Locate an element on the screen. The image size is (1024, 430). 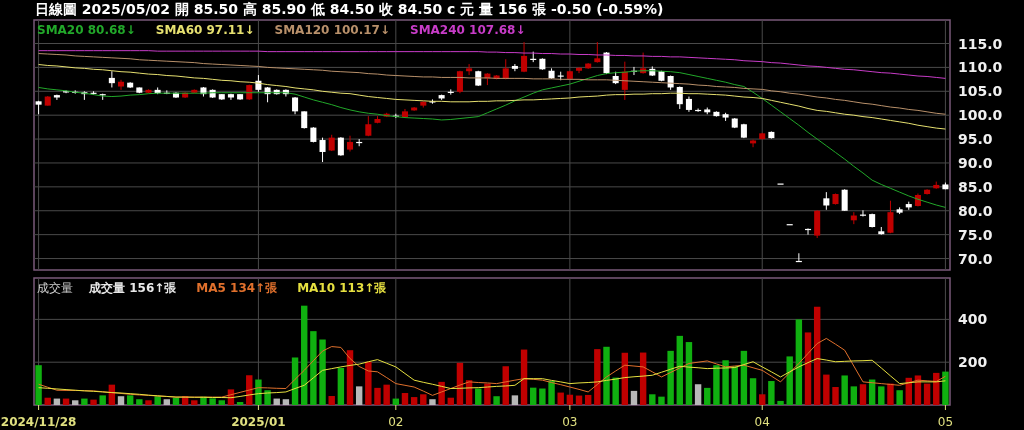
y-tick-label: 110.0 is located at coordinates (980, 67).